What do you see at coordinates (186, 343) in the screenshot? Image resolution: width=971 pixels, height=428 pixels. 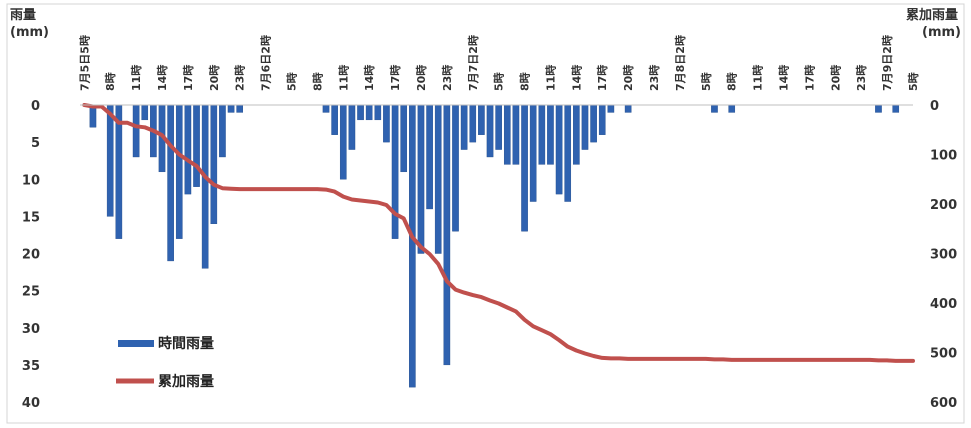 I see `legend-bar-label: 時間雨量` at bounding box center [186, 343].